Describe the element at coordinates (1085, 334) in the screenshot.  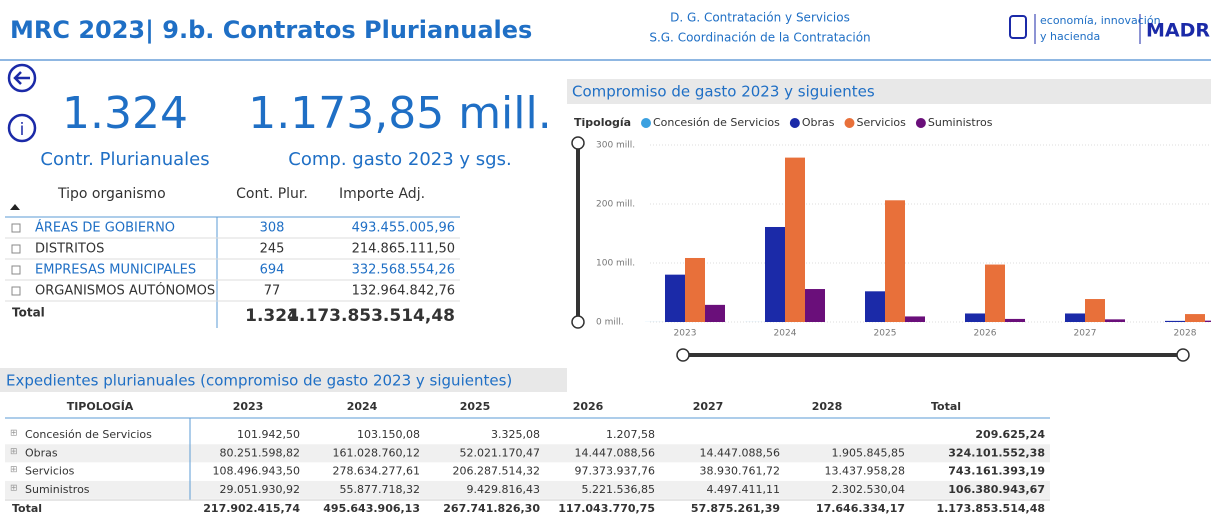
I see `x-tick-label: 2027` at that location.